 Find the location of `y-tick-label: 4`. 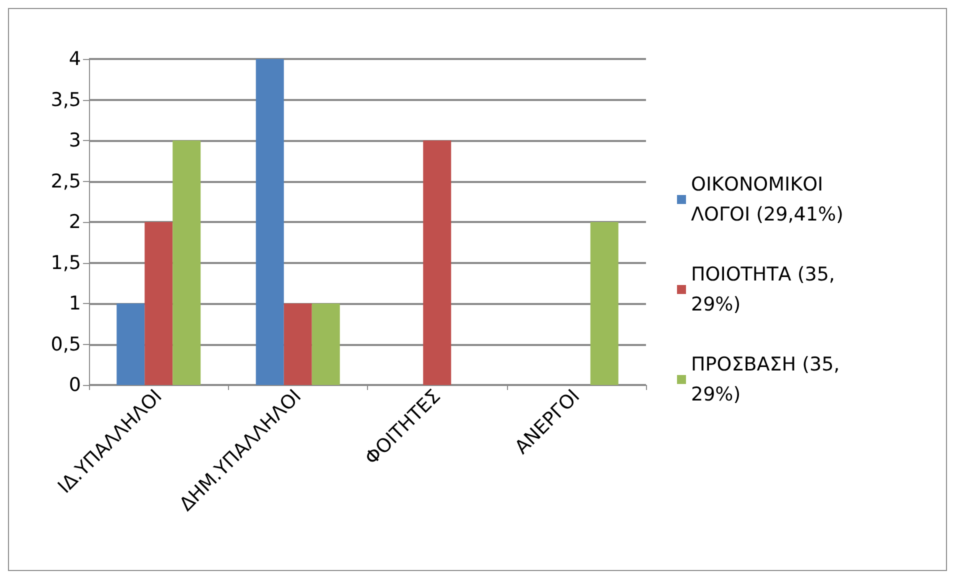

y-tick-label: 4 is located at coordinates (74, 59).